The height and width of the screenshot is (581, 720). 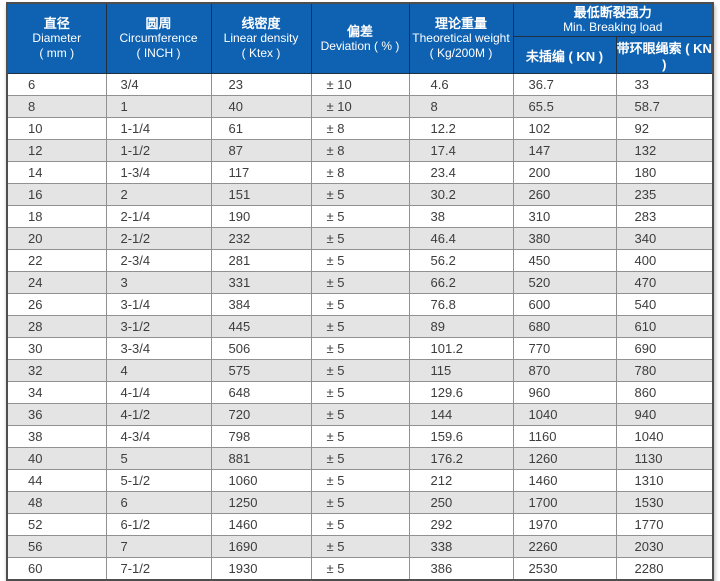 I want to click on table-cell: 66.2, so click(x=461, y=282).